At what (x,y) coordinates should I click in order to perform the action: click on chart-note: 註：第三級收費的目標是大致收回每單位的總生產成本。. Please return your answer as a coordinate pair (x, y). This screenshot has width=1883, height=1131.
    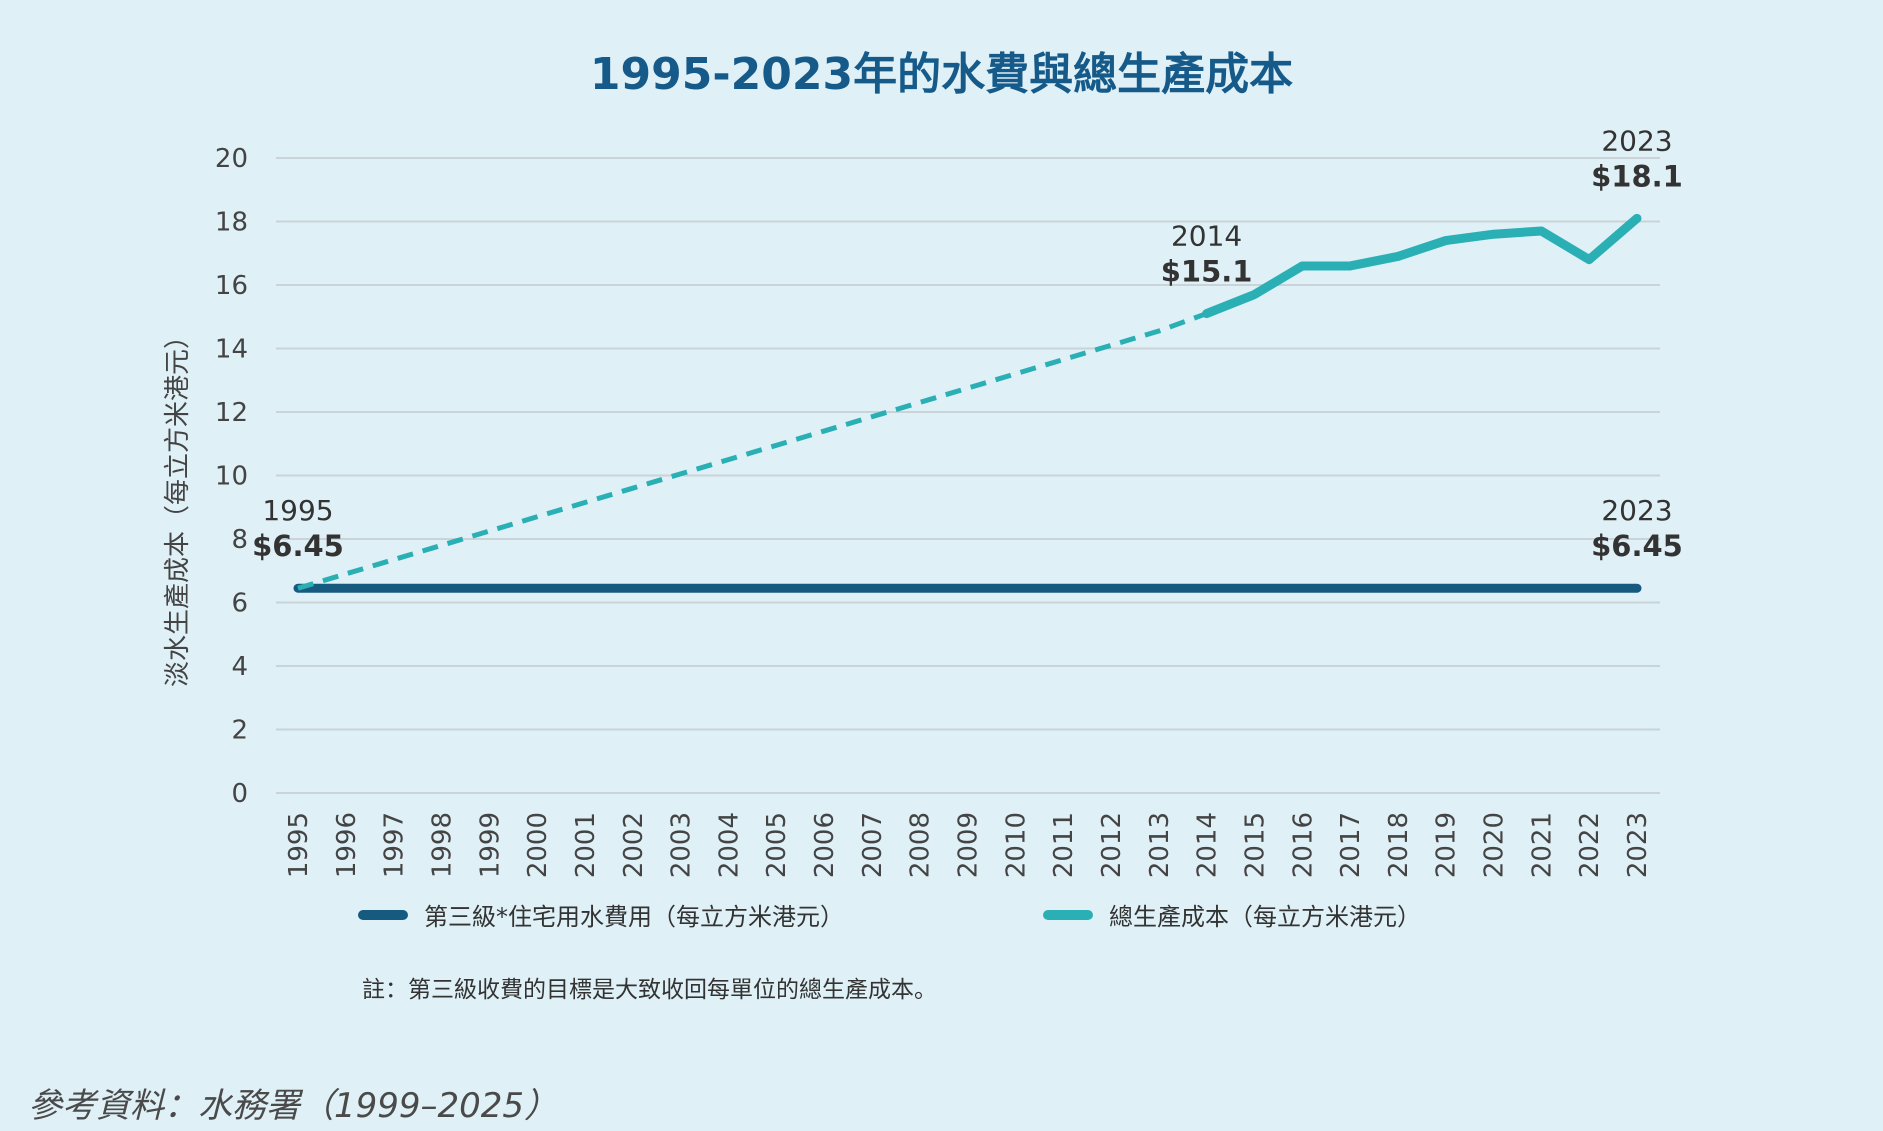
    Looking at the image, I should click on (649, 990).